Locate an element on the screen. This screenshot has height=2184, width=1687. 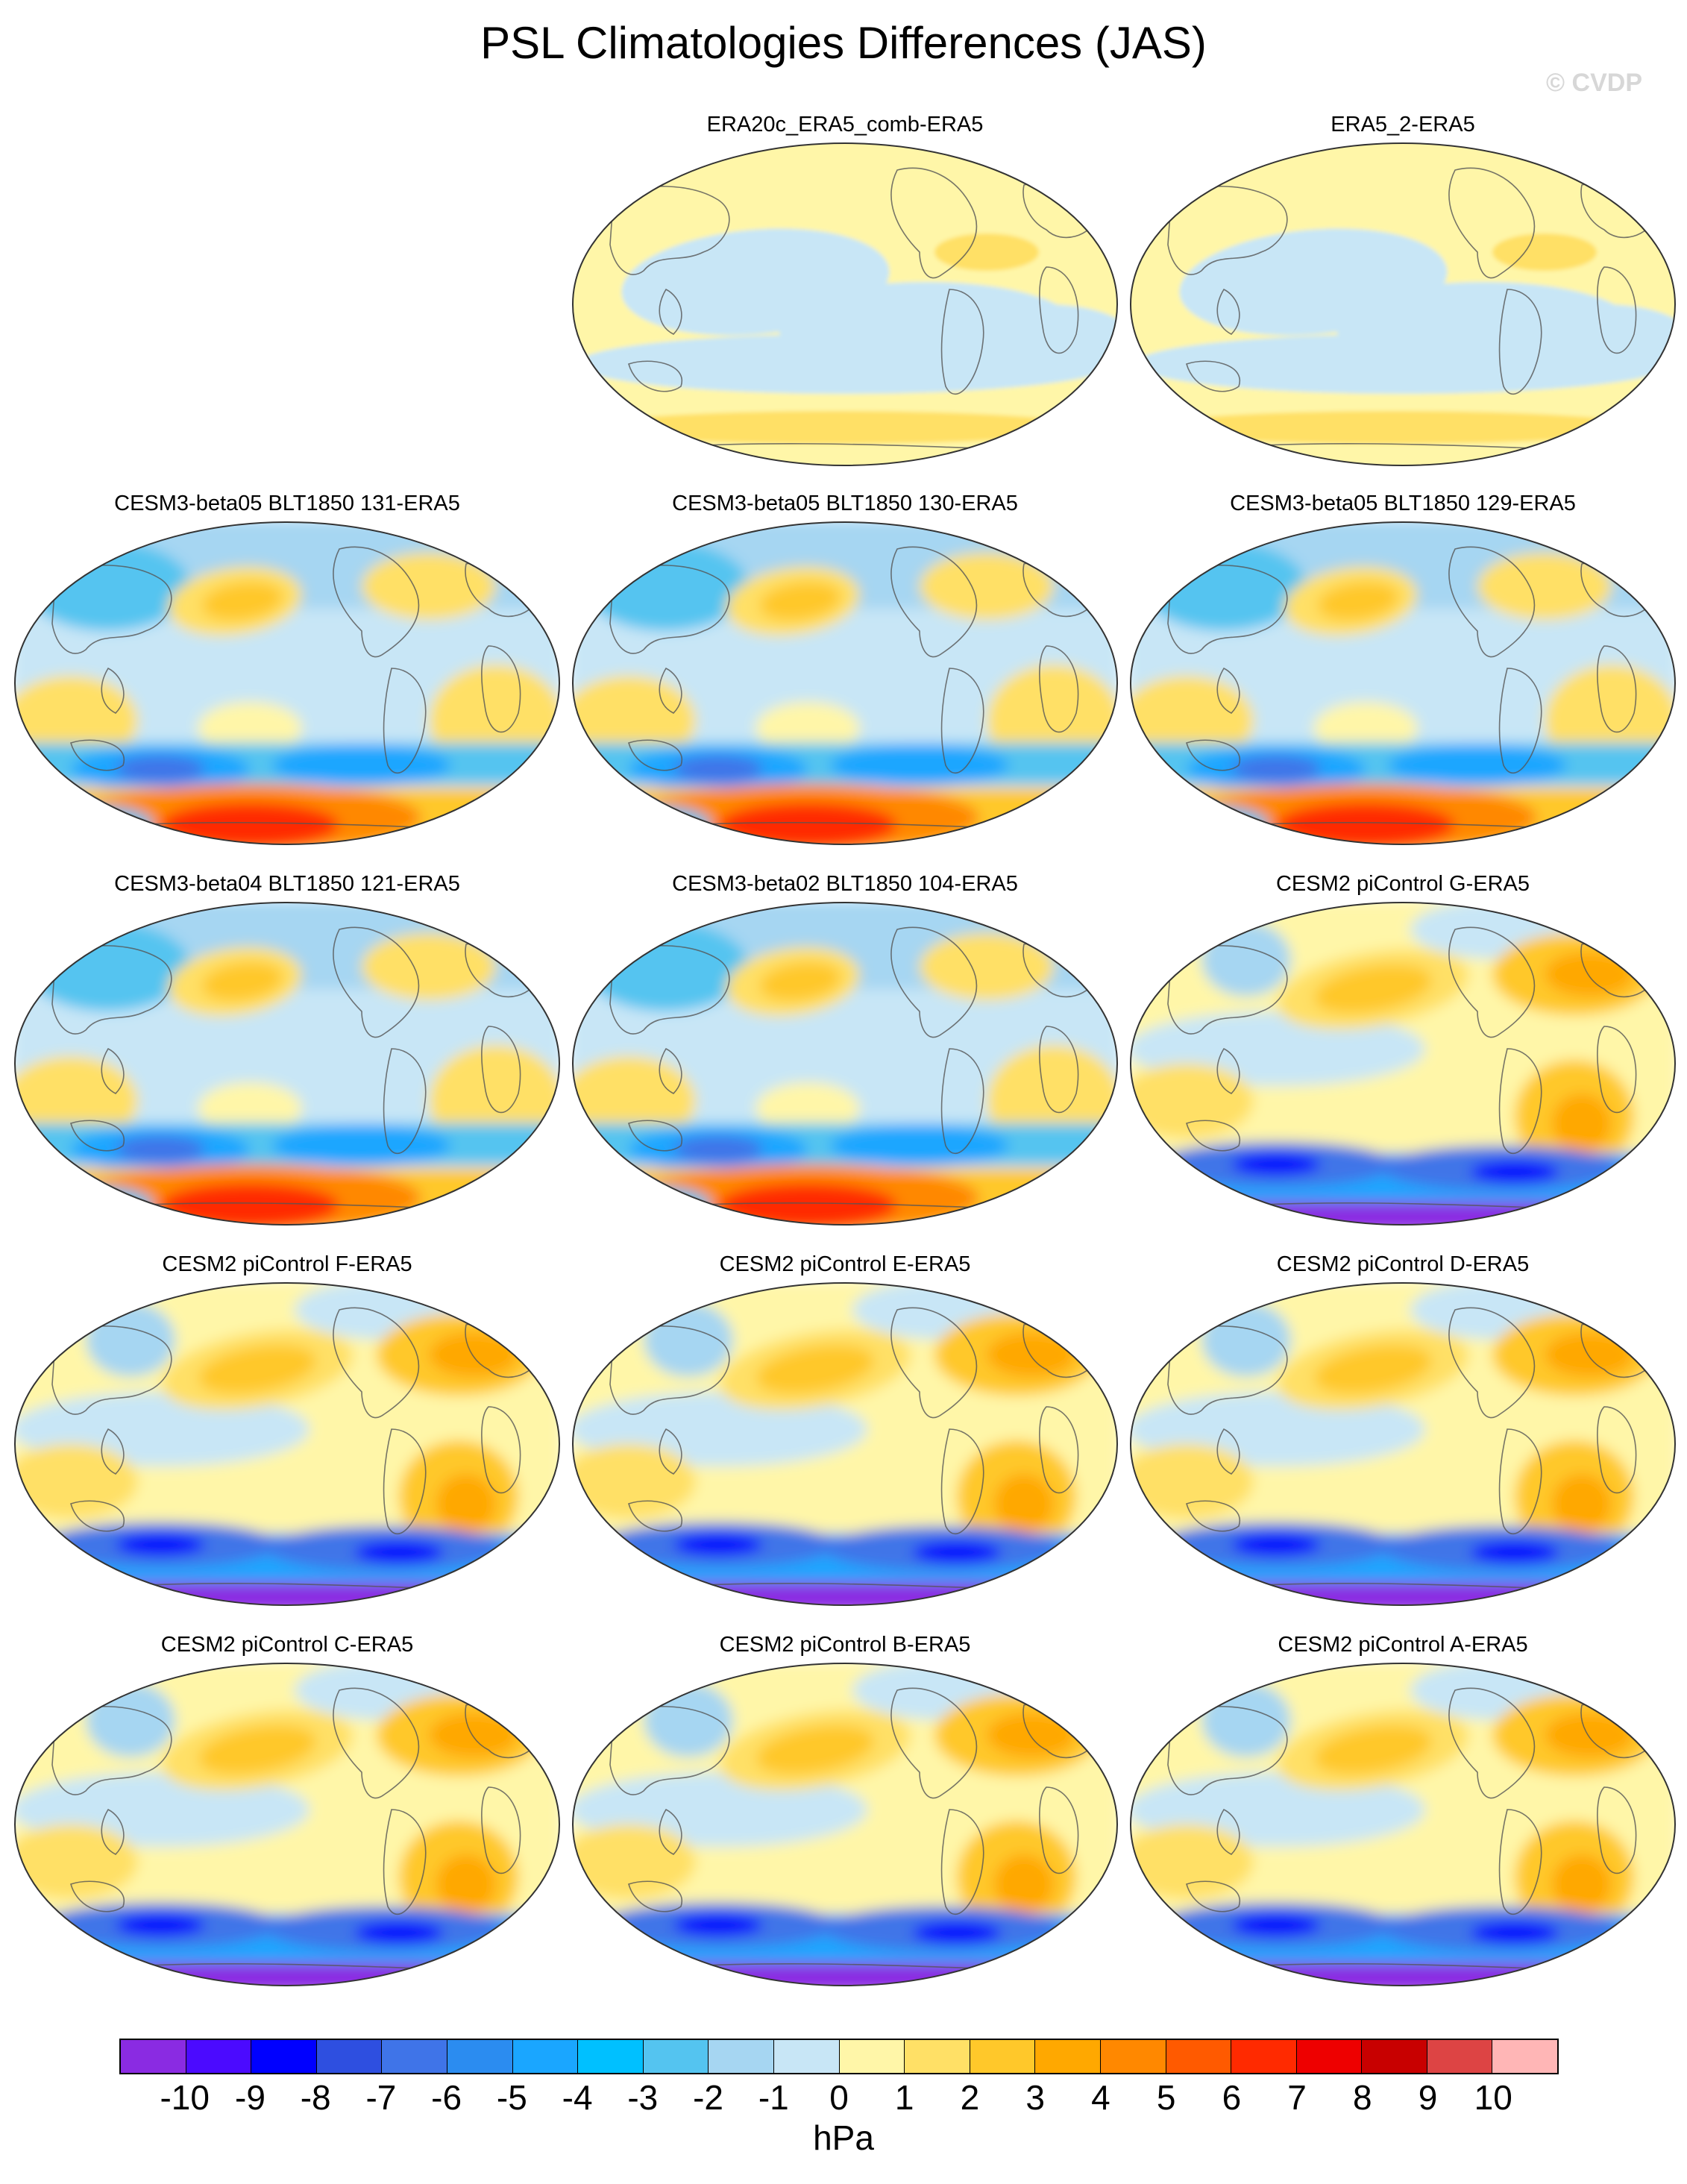
colorbar-tick-label: 4 is located at coordinates (1100, 2097).